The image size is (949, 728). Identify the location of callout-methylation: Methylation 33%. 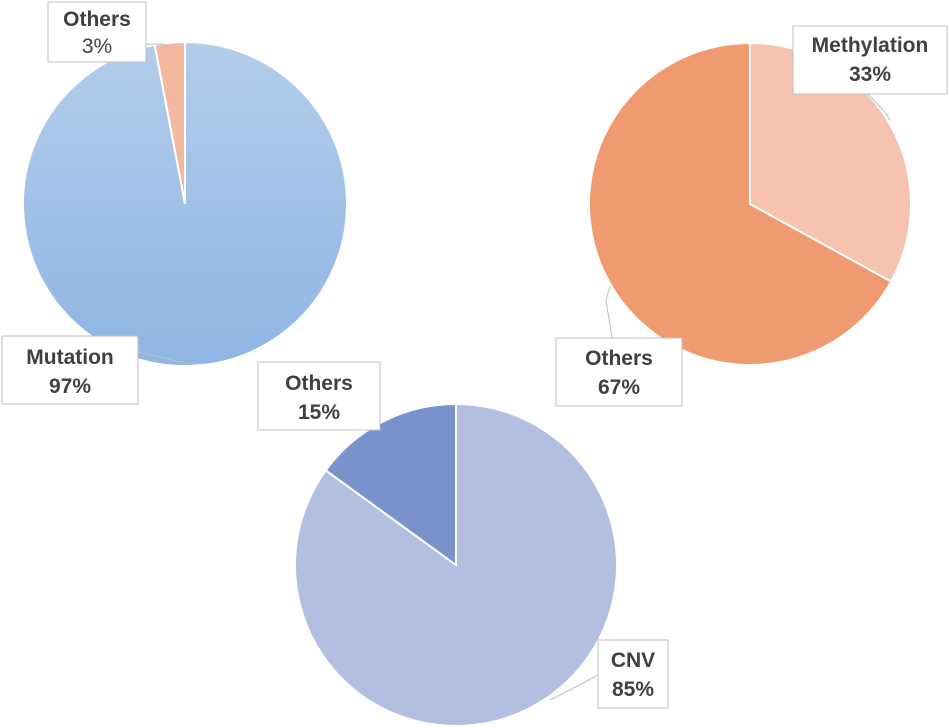
(870, 73).